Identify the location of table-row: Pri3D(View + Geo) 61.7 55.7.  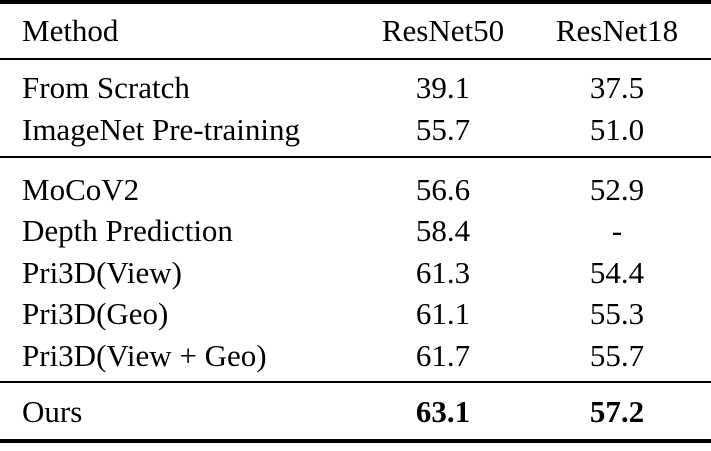
(355, 356).